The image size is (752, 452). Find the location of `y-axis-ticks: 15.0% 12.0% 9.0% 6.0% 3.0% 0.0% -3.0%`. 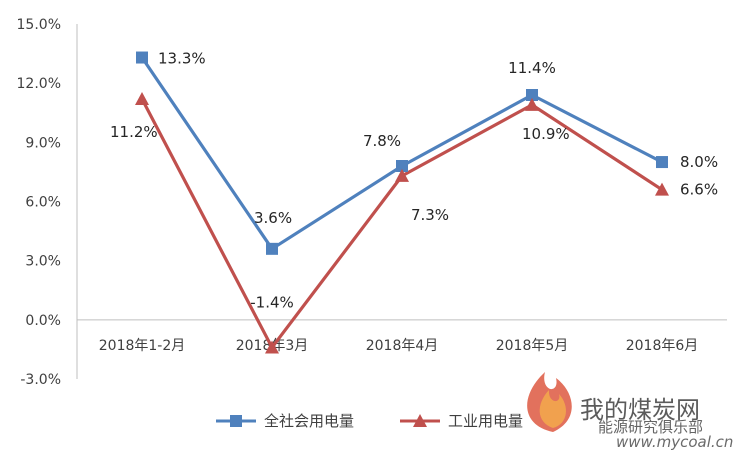

y-axis-ticks: 15.0% 12.0% 9.0% 6.0% 3.0% 0.0% -3.0% is located at coordinates (39, 202).